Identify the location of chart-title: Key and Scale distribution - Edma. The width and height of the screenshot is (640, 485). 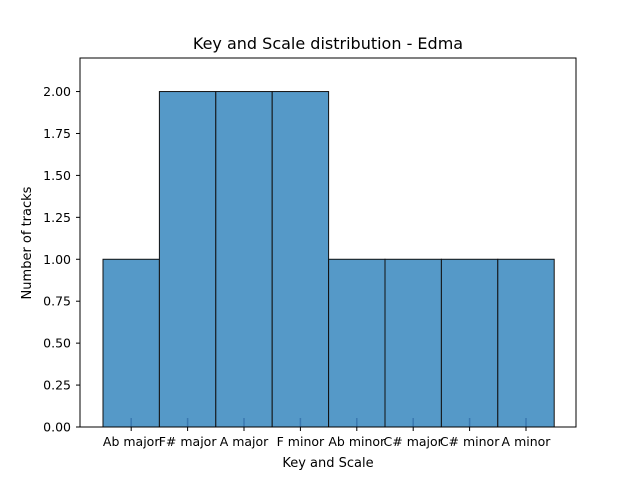
(328, 43).